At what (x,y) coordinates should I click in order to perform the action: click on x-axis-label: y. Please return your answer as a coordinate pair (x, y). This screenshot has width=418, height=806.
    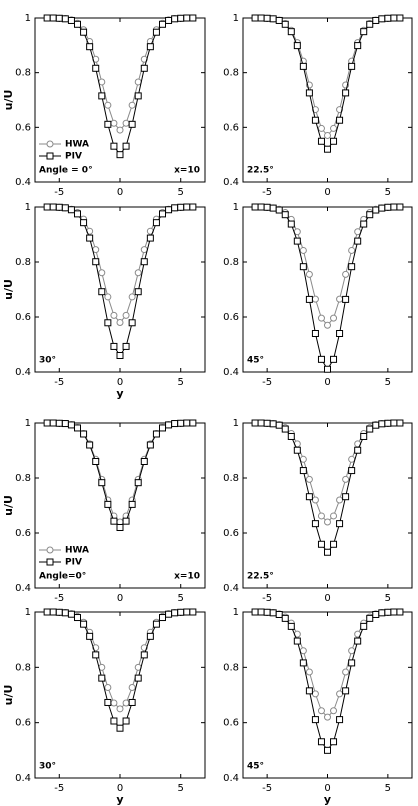
    Looking at the image, I should click on (119, 799).